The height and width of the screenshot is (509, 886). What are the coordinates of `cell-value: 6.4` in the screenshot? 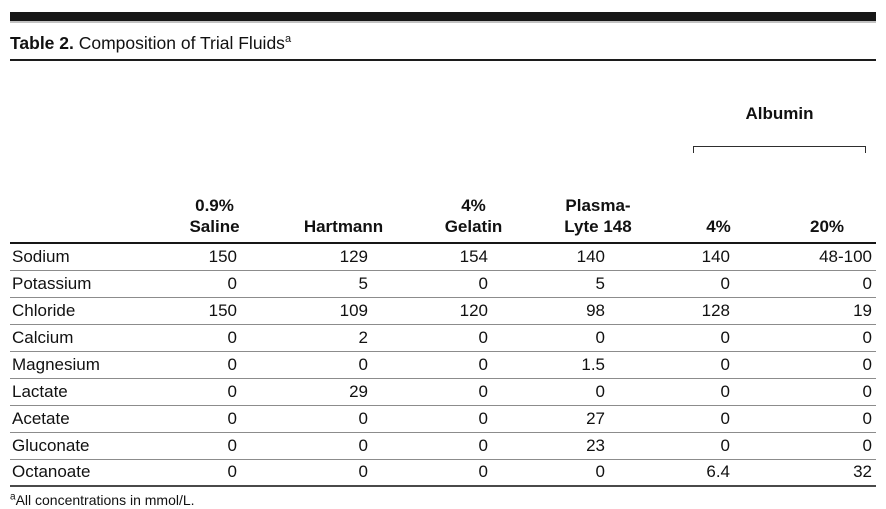 It's located at (718, 472).